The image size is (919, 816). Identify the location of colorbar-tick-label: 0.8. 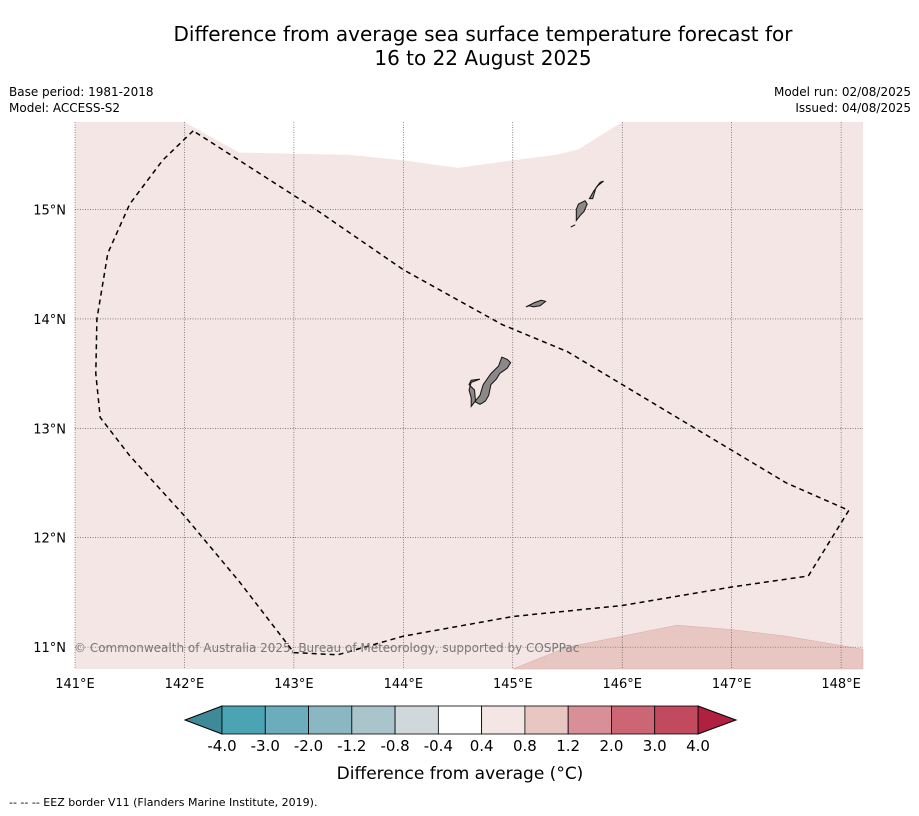
(524, 746).